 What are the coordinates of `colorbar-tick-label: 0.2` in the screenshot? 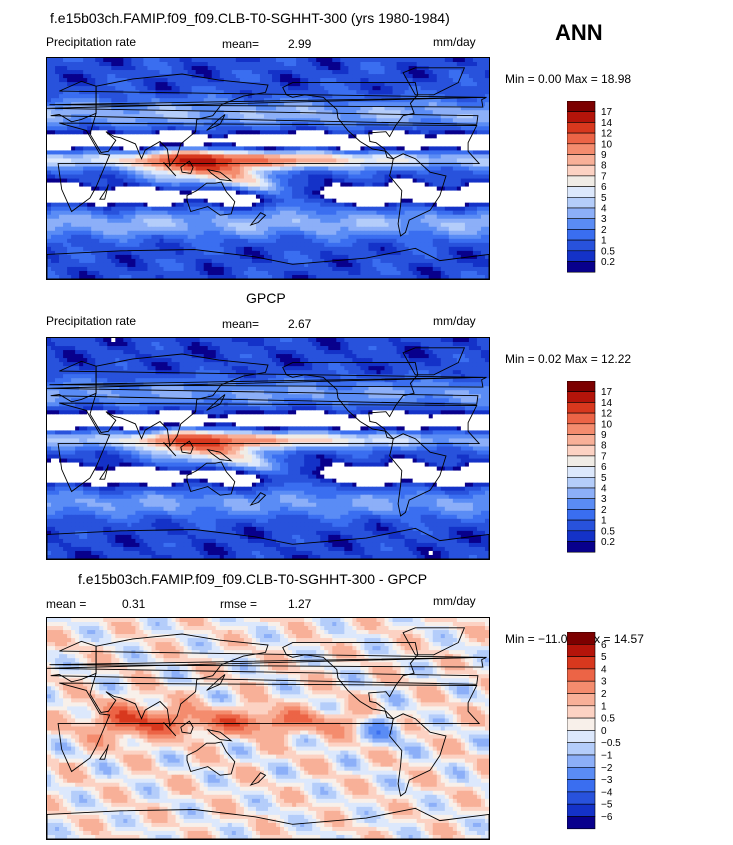 It's located at (608, 542).